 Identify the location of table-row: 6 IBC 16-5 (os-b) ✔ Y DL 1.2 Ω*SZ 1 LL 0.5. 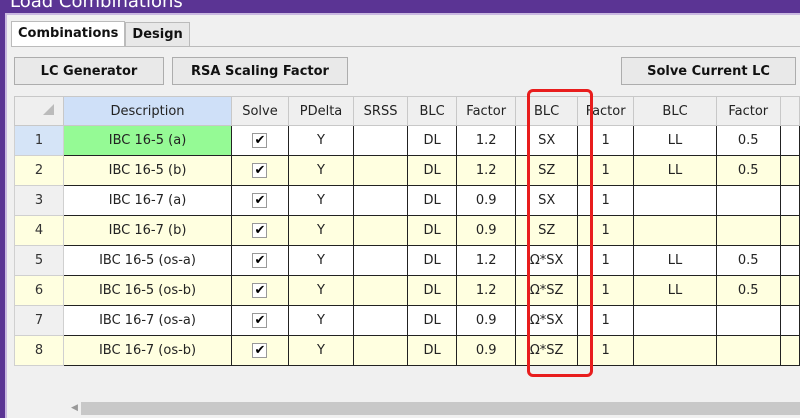
(406, 290).